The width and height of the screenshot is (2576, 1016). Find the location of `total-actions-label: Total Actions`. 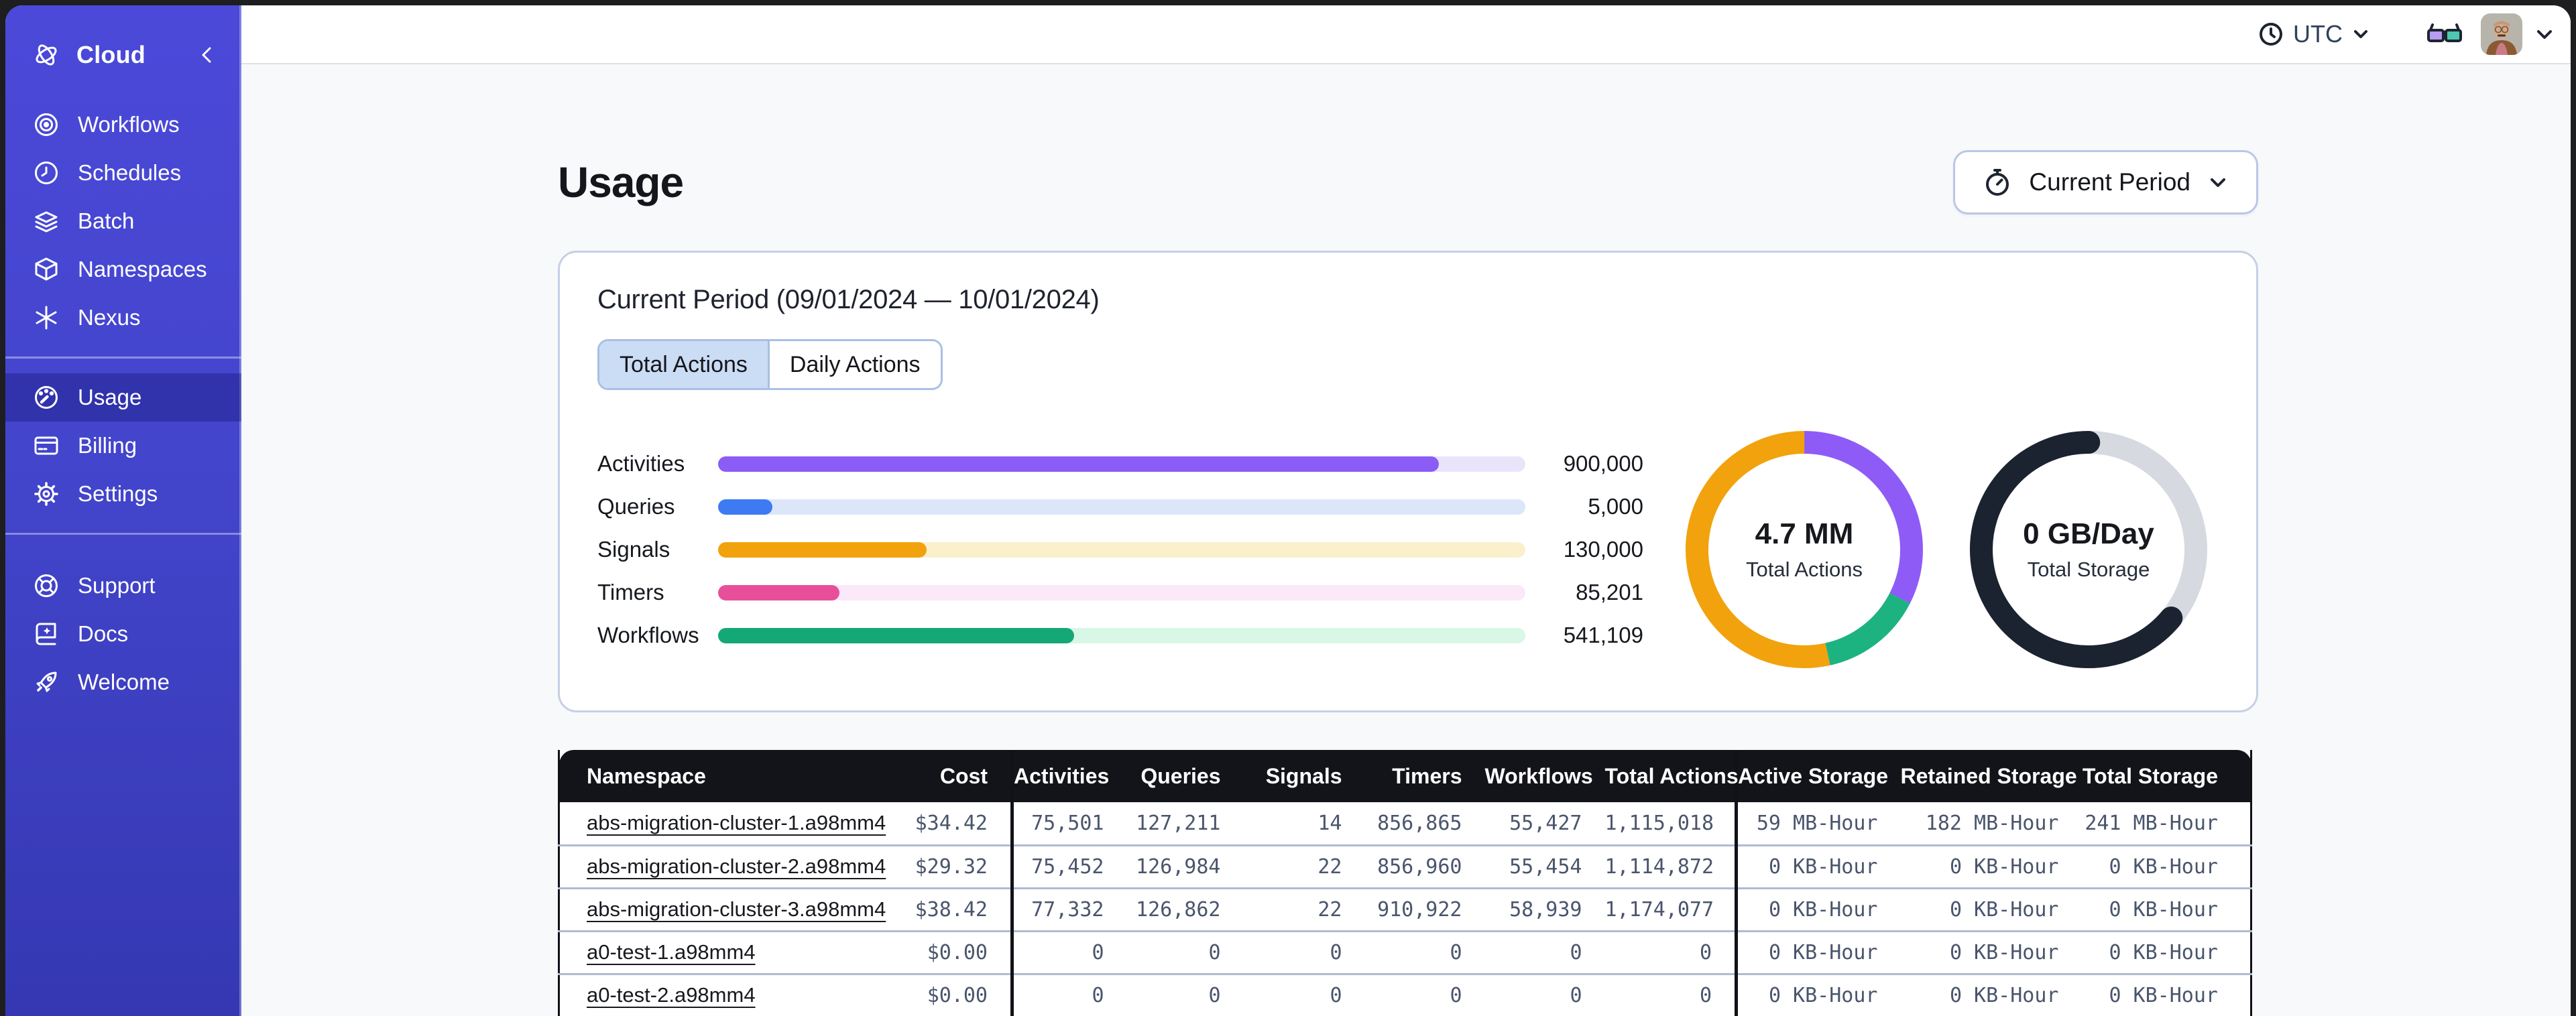

total-actions-label: Total Actions is located at coordinates (1804, 569).